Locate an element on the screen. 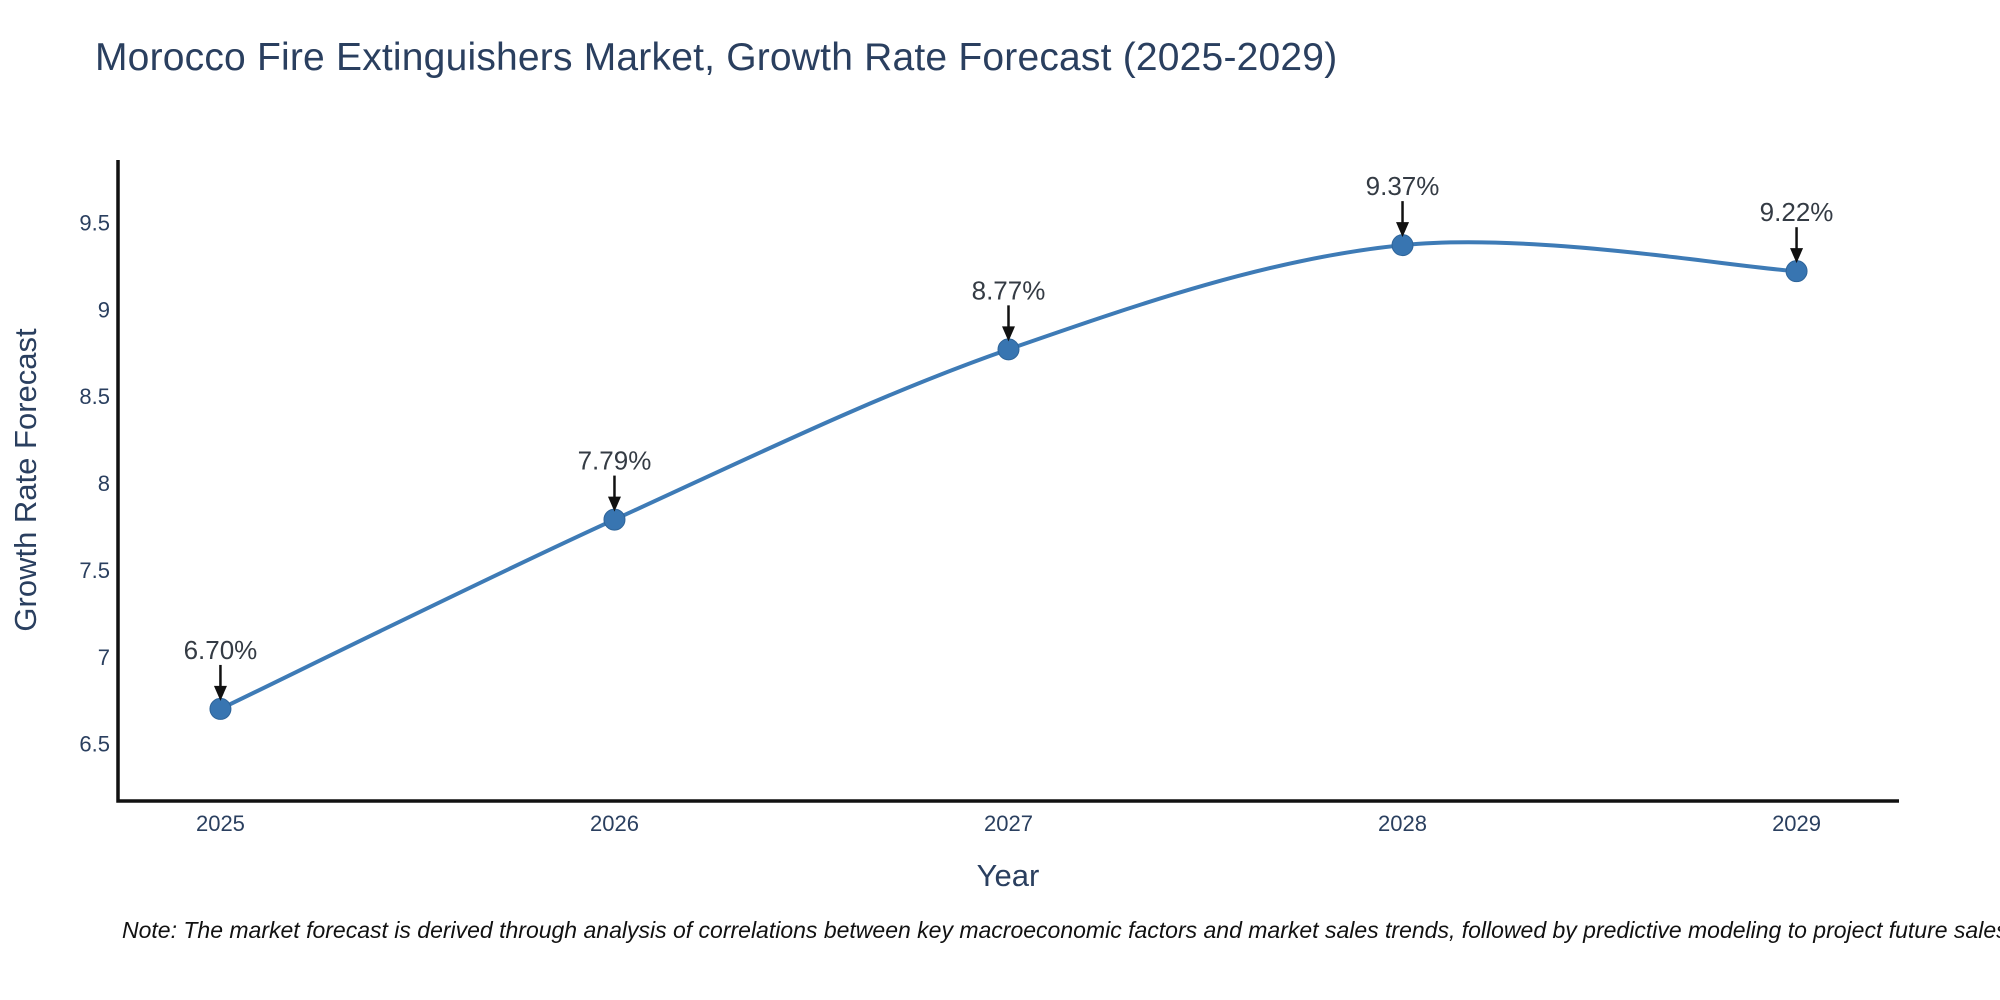 The image size is (2000, 1000). data-point-2029 is located at coordinates (1796, 271).